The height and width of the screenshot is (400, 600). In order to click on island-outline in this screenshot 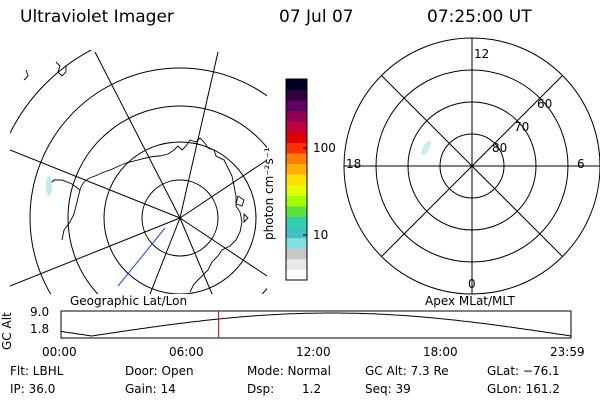, I will do `click(242, 209)`.